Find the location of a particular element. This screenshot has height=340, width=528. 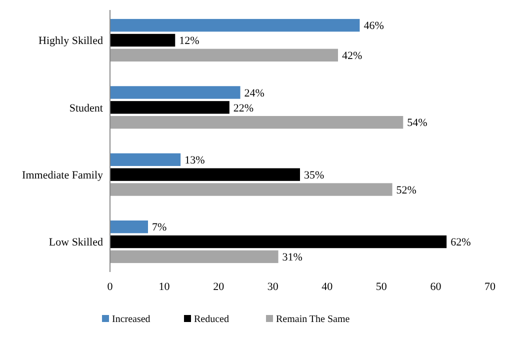

data-label: 35% is located at coordinates (314, 175).